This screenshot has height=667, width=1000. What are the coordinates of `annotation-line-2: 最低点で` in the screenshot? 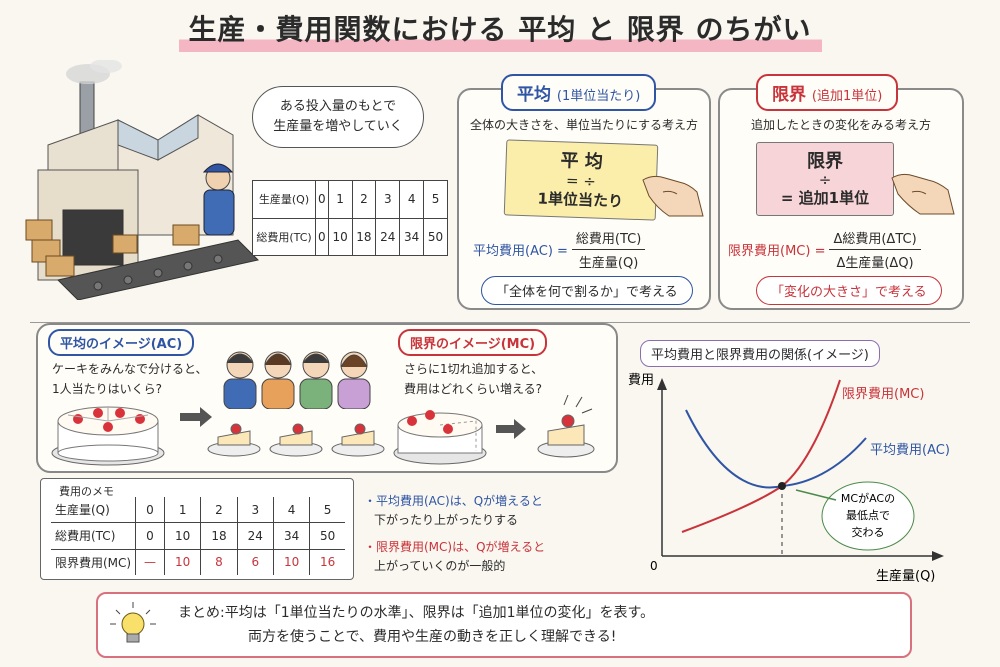 It's located at (868, 515).